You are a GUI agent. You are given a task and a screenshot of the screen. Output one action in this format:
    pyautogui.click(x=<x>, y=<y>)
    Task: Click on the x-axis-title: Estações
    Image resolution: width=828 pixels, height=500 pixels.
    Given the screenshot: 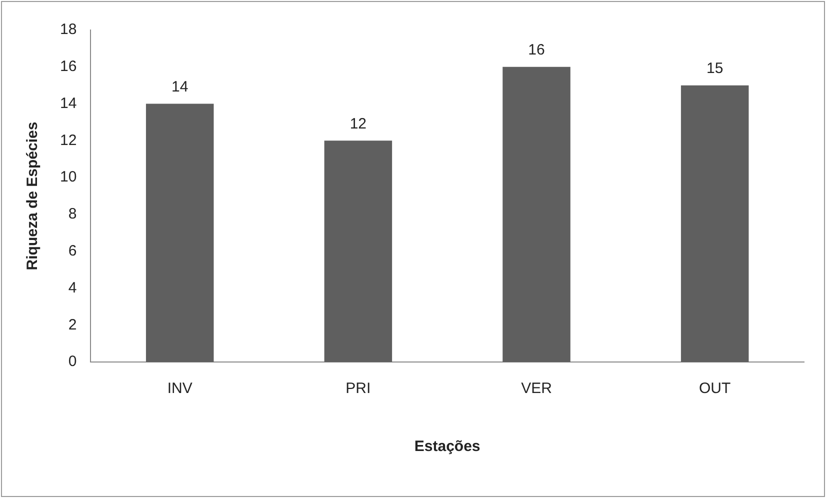 What is the action you would take?
    pyautogui.click(x=447, y=447)
    